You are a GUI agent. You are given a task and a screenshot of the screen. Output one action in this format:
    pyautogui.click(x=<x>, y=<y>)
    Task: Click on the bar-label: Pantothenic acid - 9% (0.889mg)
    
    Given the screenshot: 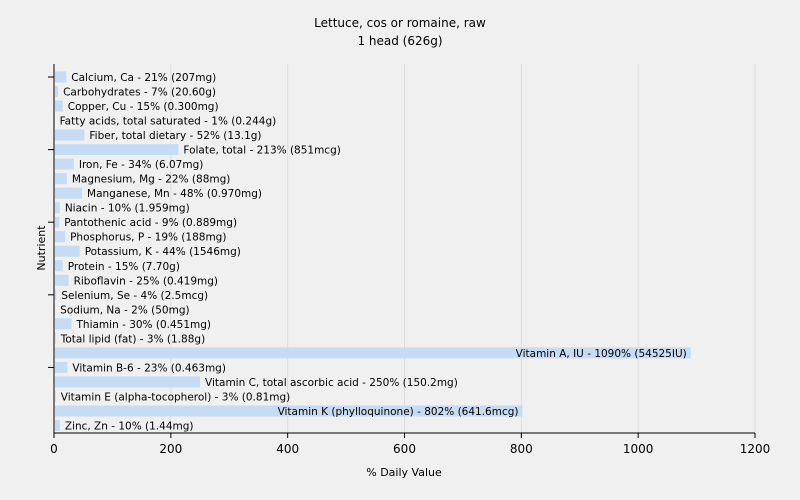 What is the action you would take?
    pyautogui.click(x=150, y=223)
    